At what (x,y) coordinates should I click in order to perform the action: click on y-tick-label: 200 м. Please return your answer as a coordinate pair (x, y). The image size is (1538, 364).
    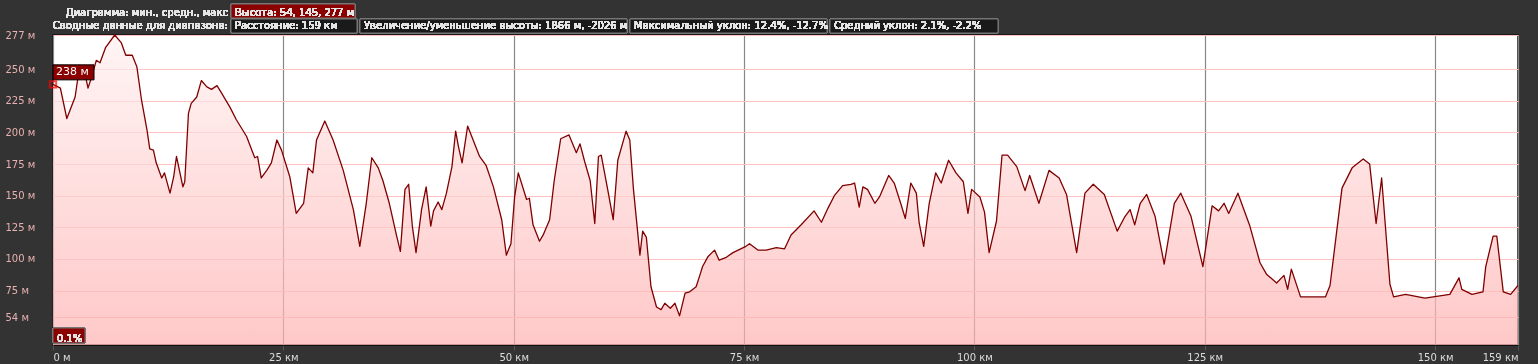
    Looking at the image, I should click on (20, 132).